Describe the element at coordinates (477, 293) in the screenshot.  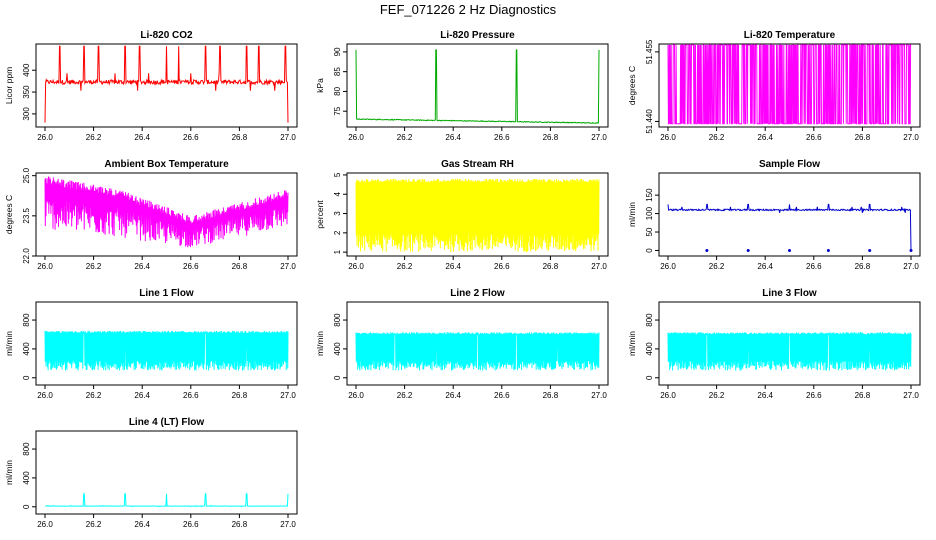
I see `chart-title: Line 2 Flow` at that location.